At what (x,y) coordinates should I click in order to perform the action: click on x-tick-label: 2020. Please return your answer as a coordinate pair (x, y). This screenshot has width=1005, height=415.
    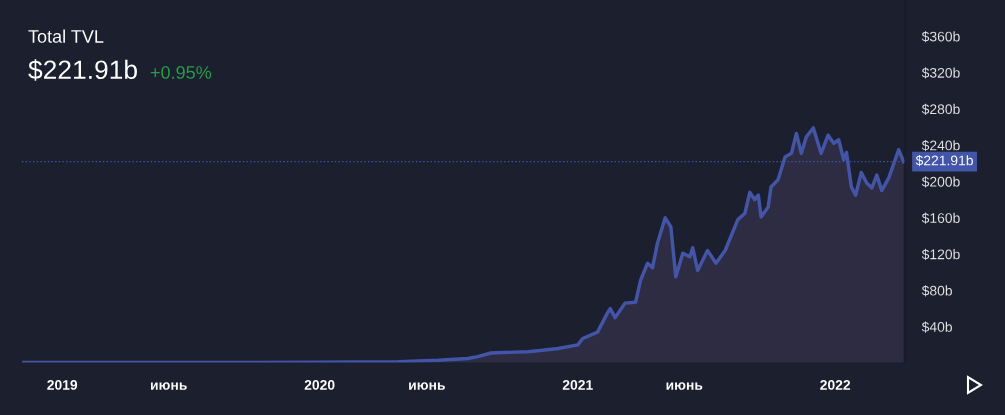
    Looking at the image, I should click on (319, 385).